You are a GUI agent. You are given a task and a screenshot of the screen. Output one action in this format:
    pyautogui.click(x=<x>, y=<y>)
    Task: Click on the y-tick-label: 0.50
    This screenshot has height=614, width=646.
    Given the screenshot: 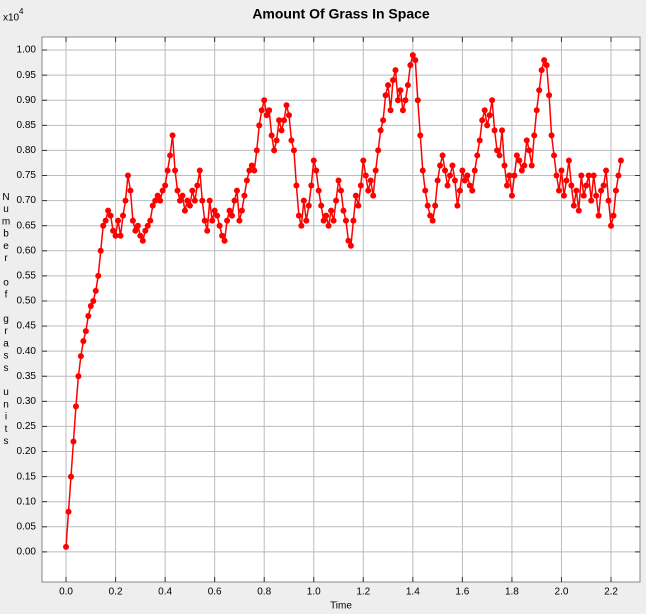 What is the action you would take?
    pyautogui.click(x=27, y=301)
    